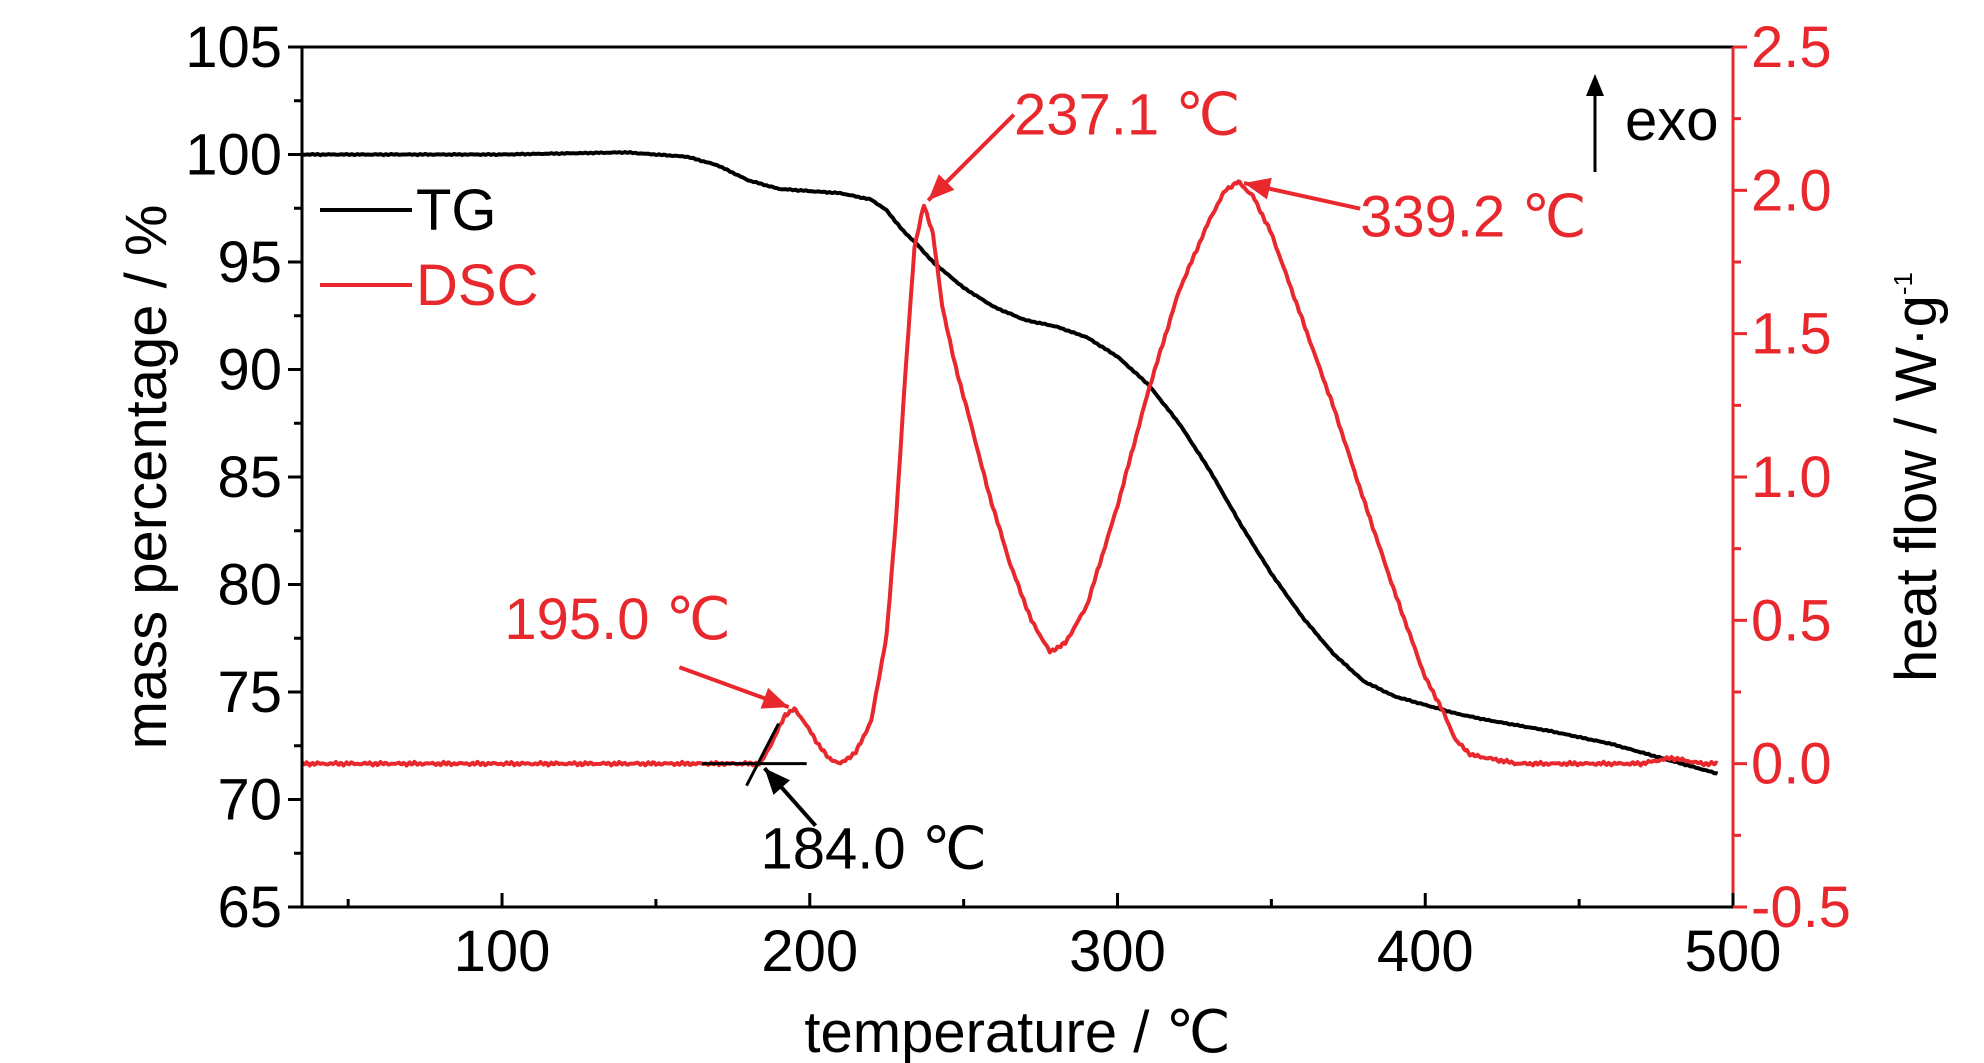  Describe the element at coordinates (1595, 85) in the screenshot. I see `exo-arrow-head` at that location.